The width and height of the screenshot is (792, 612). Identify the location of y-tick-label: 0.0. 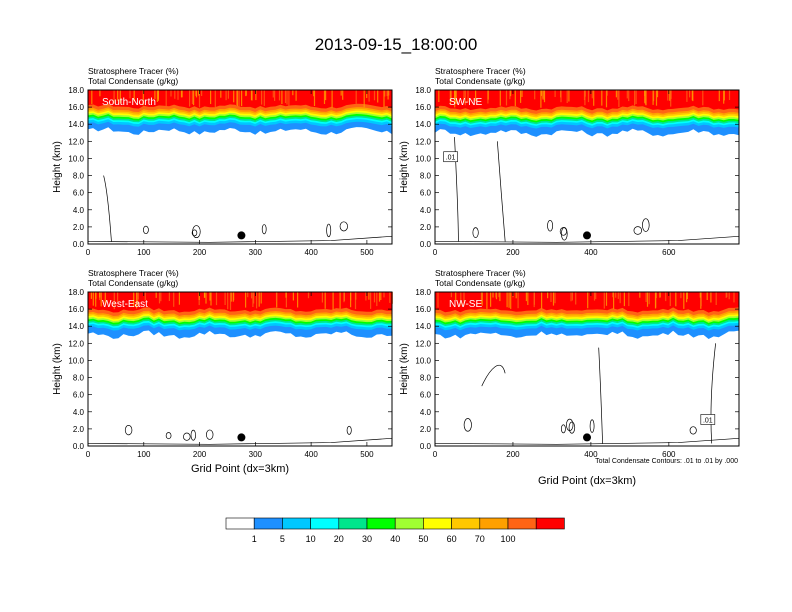
(426, 446).